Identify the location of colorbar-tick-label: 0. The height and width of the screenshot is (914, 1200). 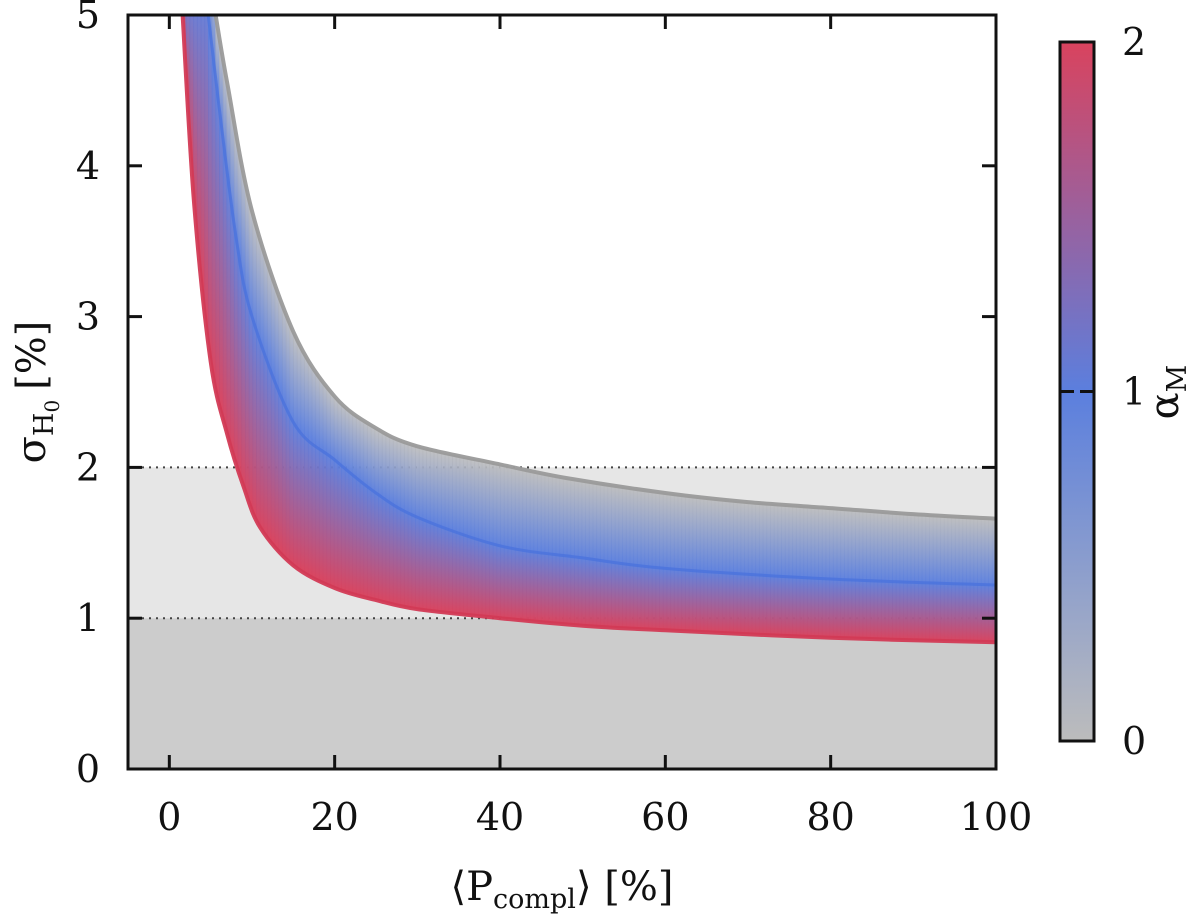
(1134, 741).